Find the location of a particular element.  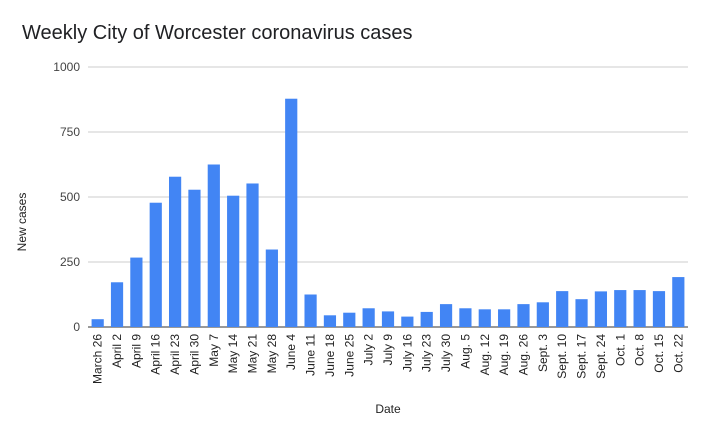

y-tick-label: 500 is located at coordinates (70, 197).